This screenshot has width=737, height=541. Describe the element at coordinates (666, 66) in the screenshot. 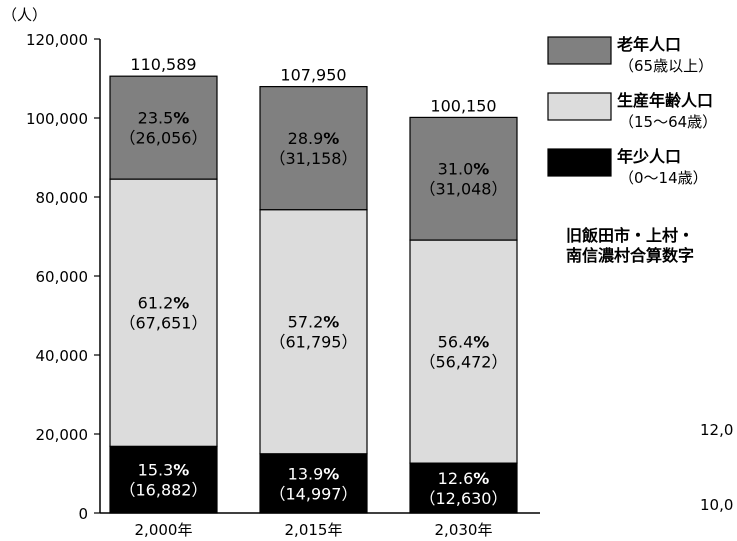

I see `legend-sublabel: （65歳以上）` at that location.